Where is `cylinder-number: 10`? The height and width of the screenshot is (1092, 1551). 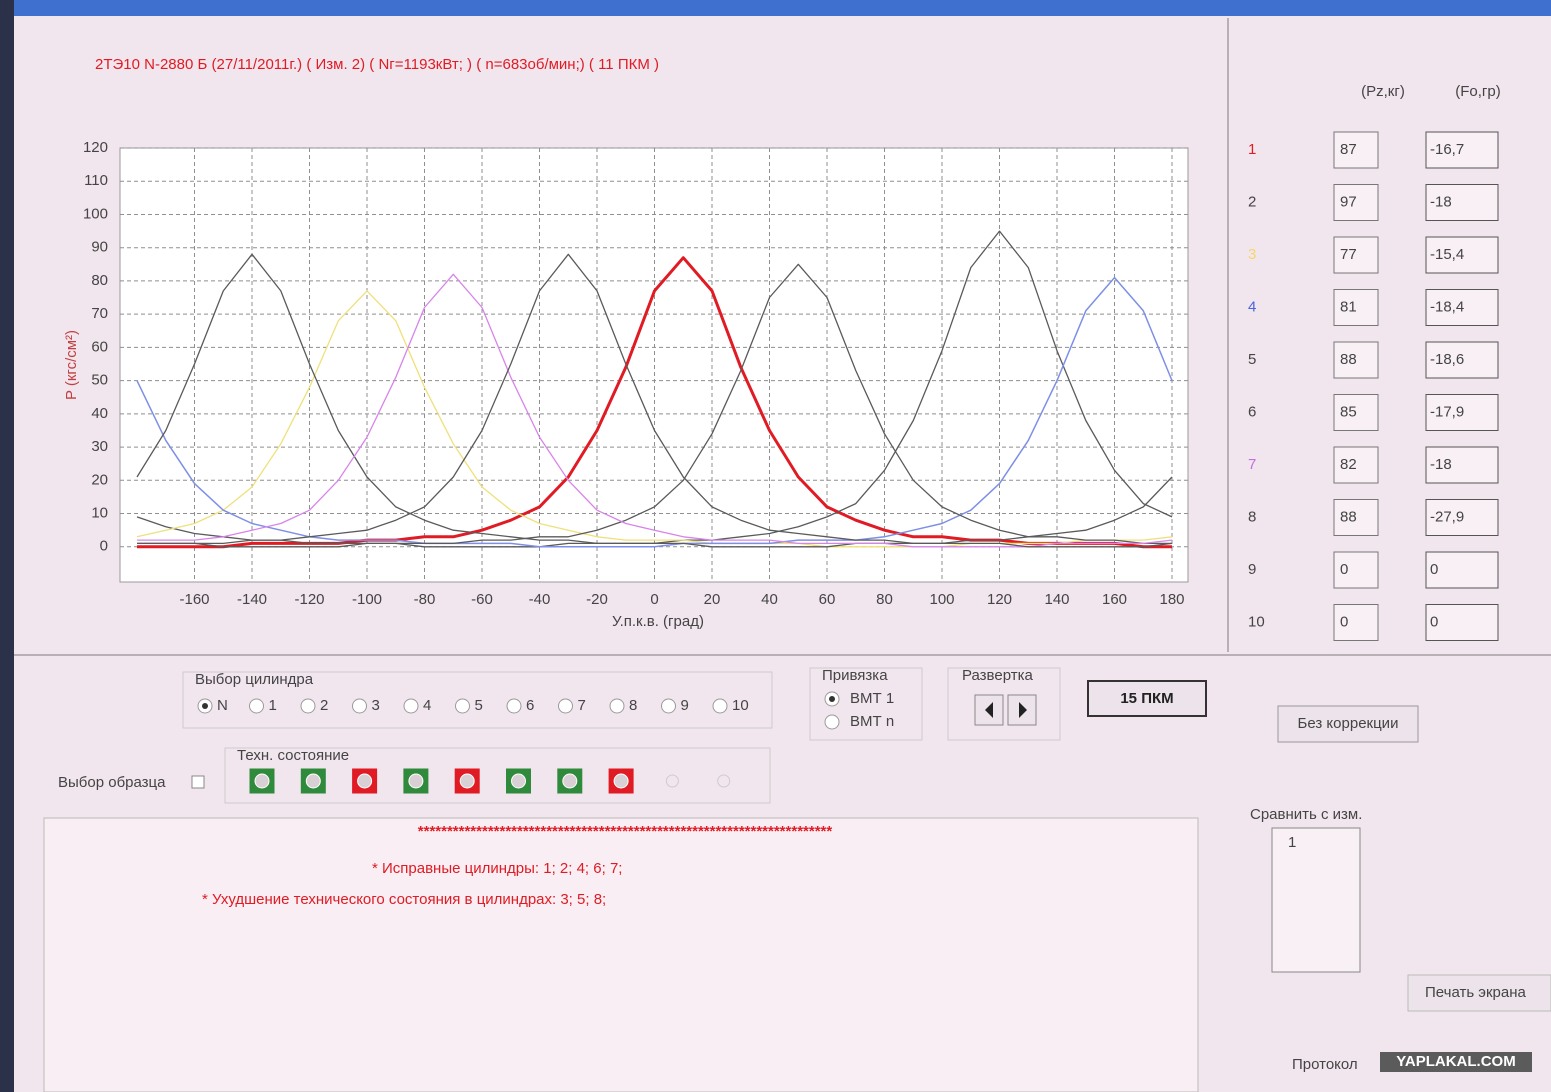 cylinder-number: 10 is located at coordinates (1256, 621).